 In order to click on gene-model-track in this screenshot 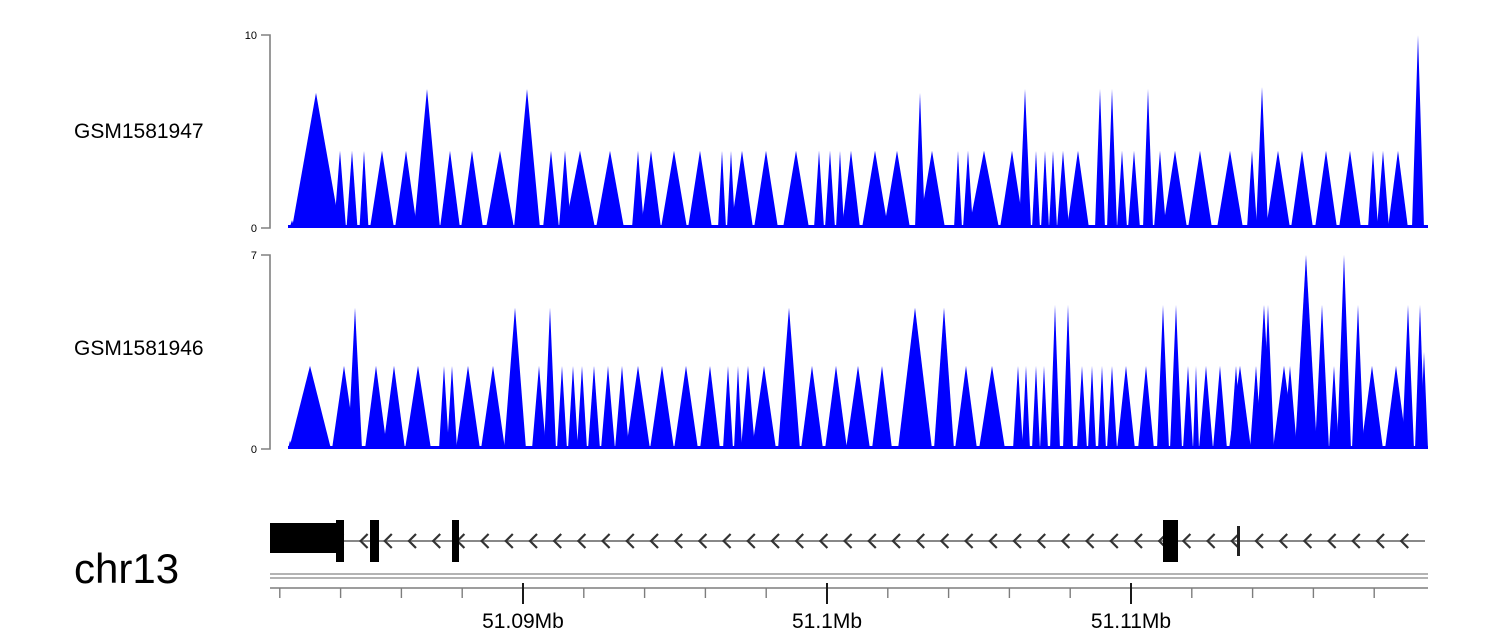, I will do `click(847, 541)`.